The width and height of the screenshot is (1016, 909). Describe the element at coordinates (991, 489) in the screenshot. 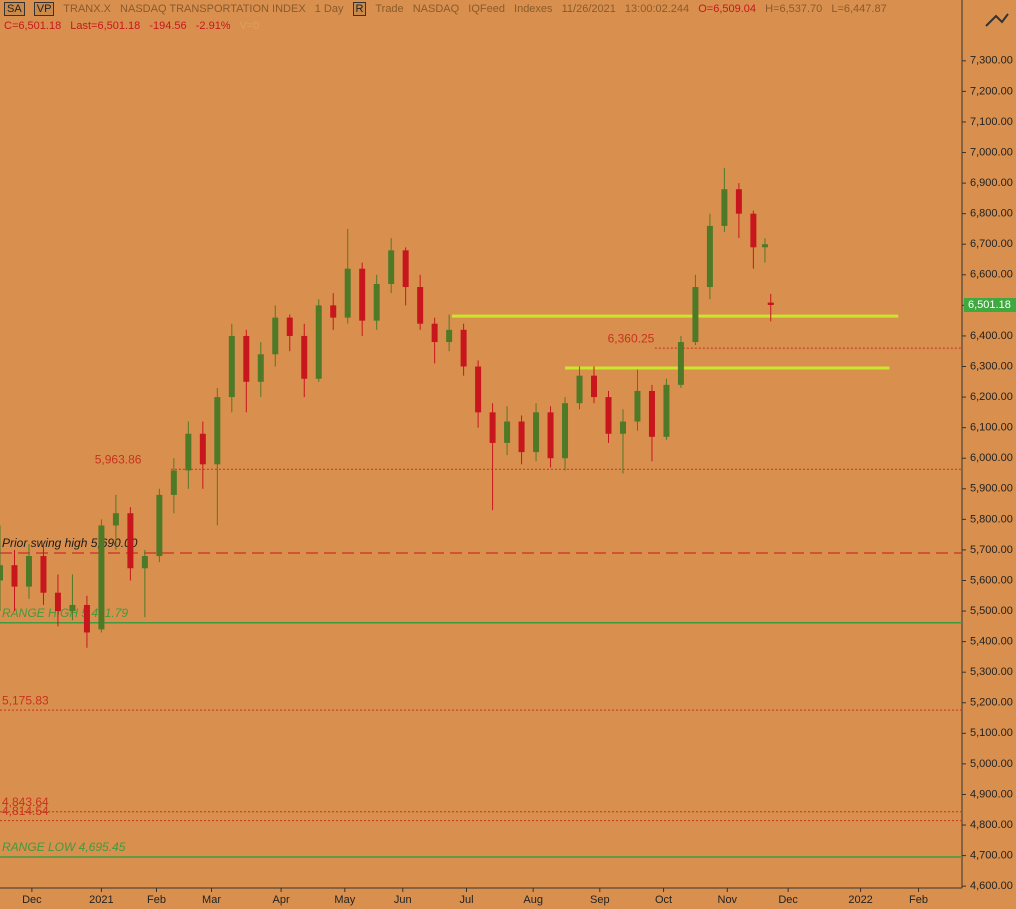

I see `y-tick-label: 5,900.00` at that location.